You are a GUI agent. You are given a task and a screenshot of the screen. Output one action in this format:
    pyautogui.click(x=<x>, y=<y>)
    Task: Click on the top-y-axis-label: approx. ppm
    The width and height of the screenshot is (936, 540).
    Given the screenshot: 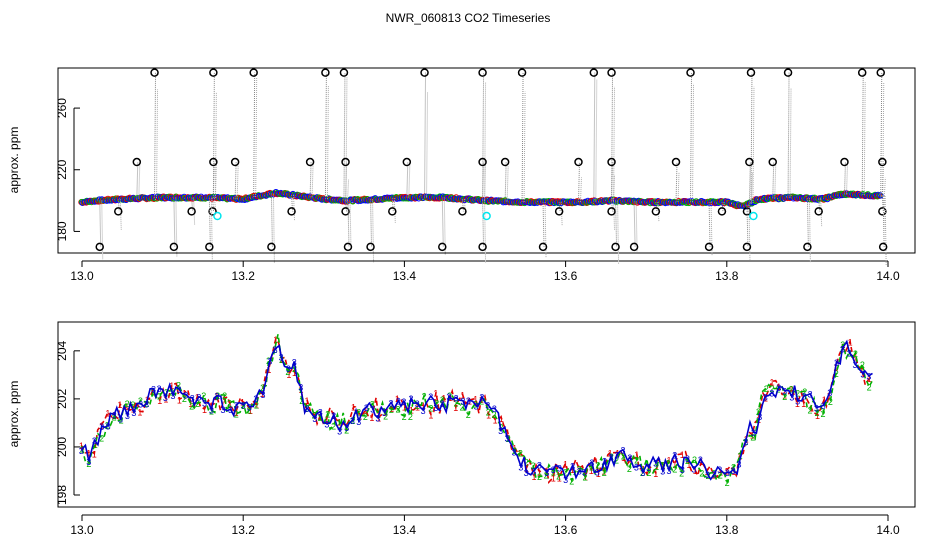 What is the action you would take?
    pyautogui.click(x=14, y=160)
    